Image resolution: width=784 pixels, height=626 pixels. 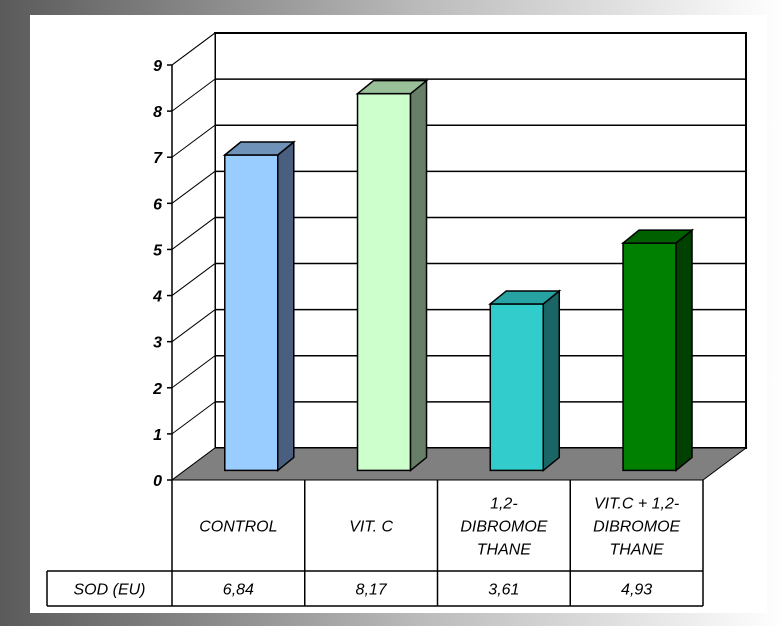 I want to click on category-label: VIT. C, so click(x=371, y=527).